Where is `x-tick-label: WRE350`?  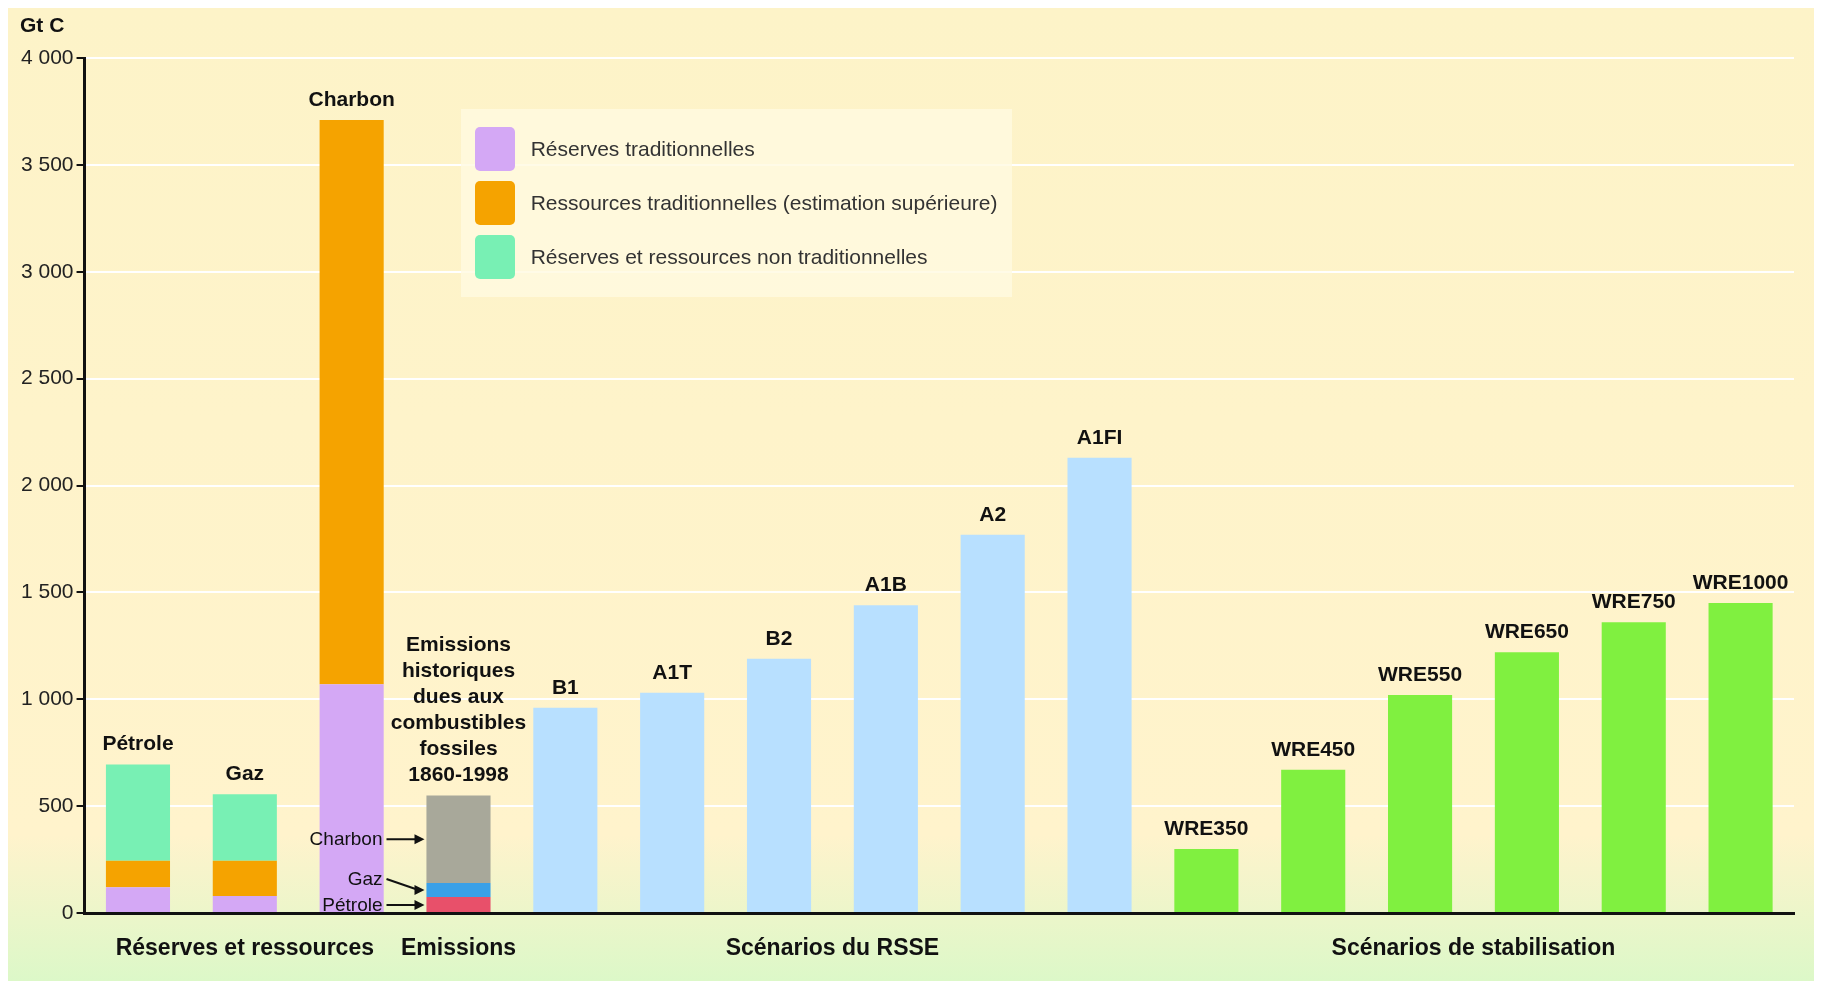 x-tick-label: WRE350 is located at coordinates (1206, 827).